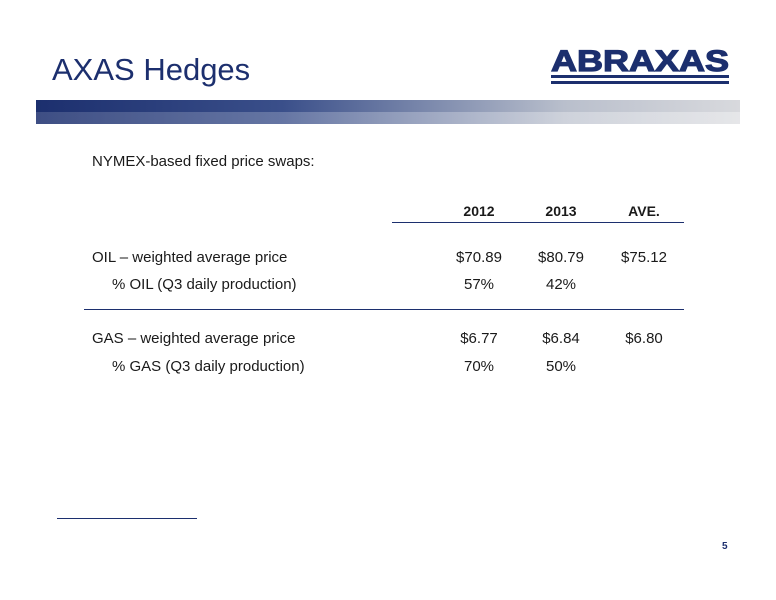 This screenshot has height=600, width=776. I want to click on column-header-2013: 2013, so click(561, 211).